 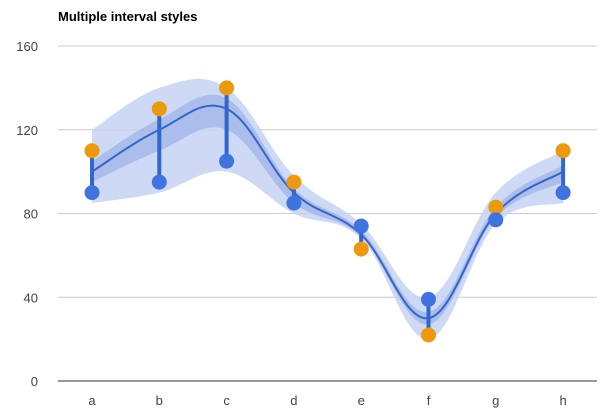 What do you see at coordinates (327, 400) in the screenshot?
I see `x-axis-ticks: a b c d e f g h` at bounding box center [327, 400].